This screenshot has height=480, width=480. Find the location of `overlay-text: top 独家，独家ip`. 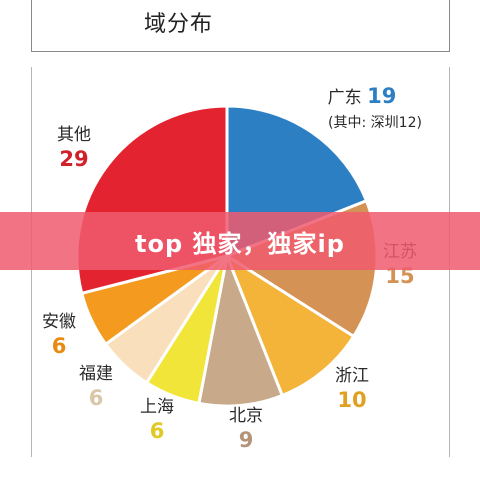

overlay-text: top 独家，独家ip is located at coordinates (240, 243).